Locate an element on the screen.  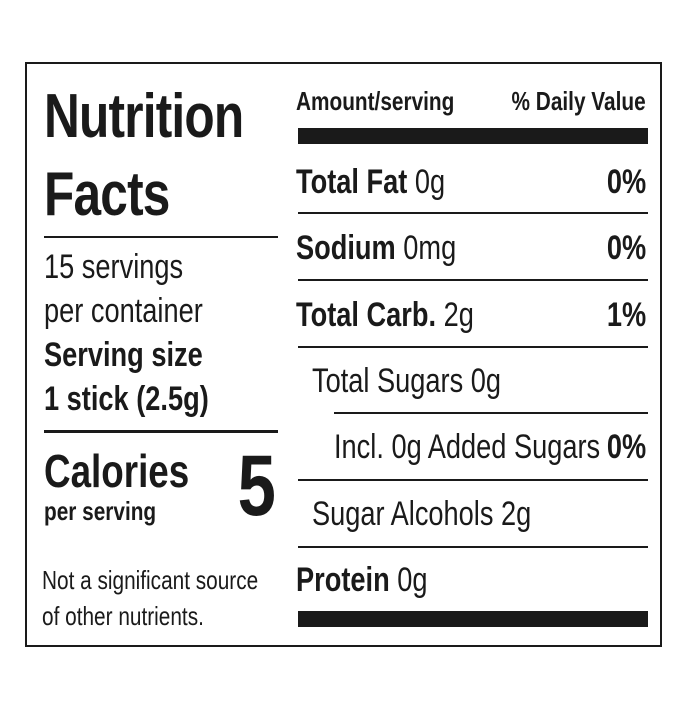
nutrient-total-fat-dv: 0% is located at coordinates (626, 182).